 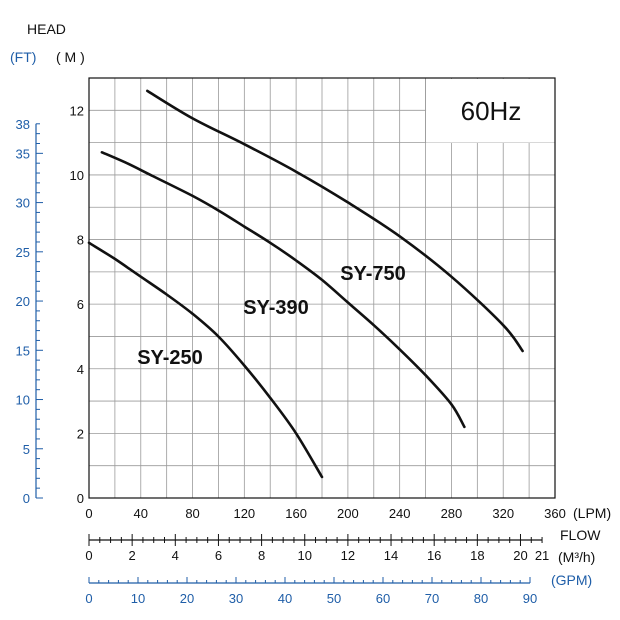 What do you see at coordinates (26, 498) in the screenshot?
I see `ft-tick-label: 0` at bounding box center [26, 498].